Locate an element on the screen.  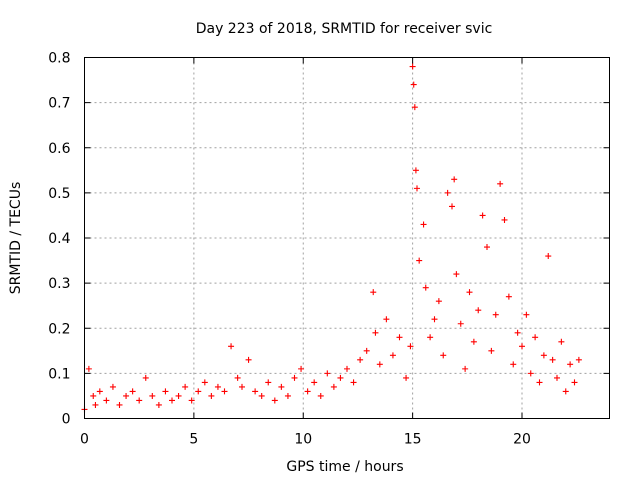
x-tick-labels: 0 5 10 15 20 is located at coordinates (305, 440).